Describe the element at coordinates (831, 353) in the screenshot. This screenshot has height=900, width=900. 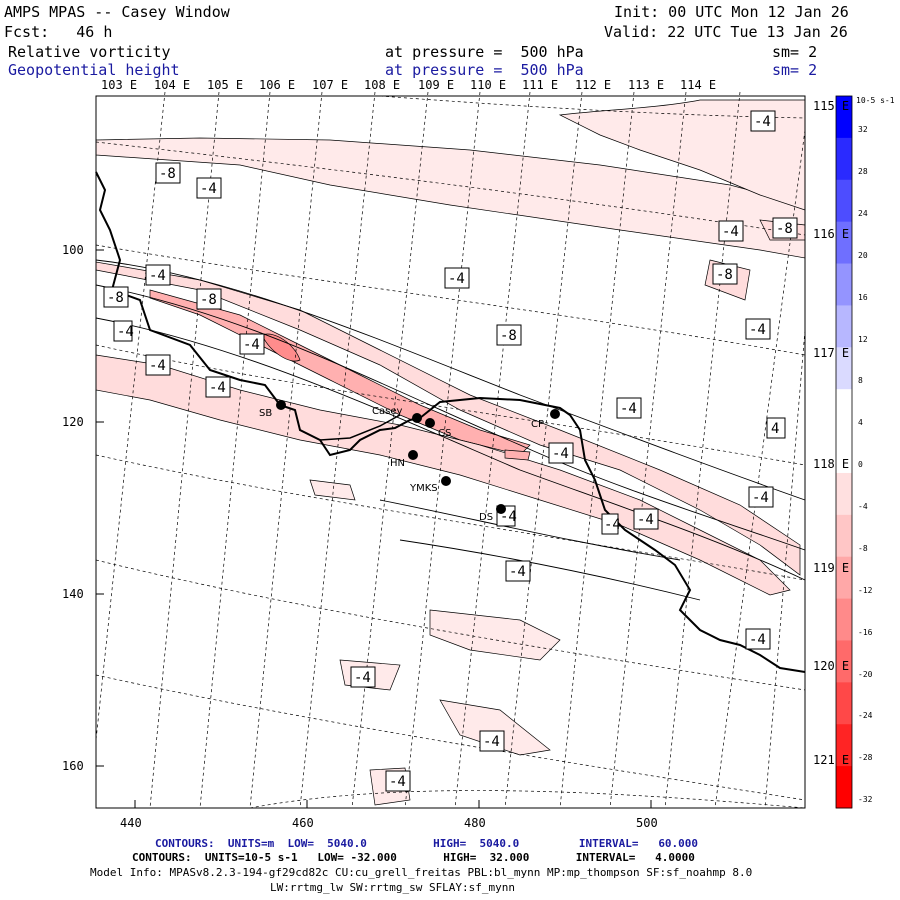
I see `lon-label: 117 E` at that location.